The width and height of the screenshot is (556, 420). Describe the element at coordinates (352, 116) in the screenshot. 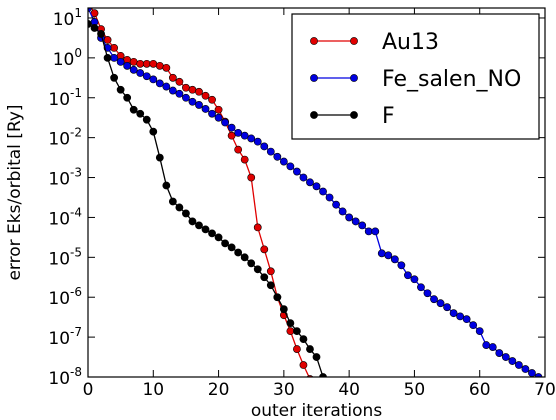

I see `legend-entry-f: F` at that location.